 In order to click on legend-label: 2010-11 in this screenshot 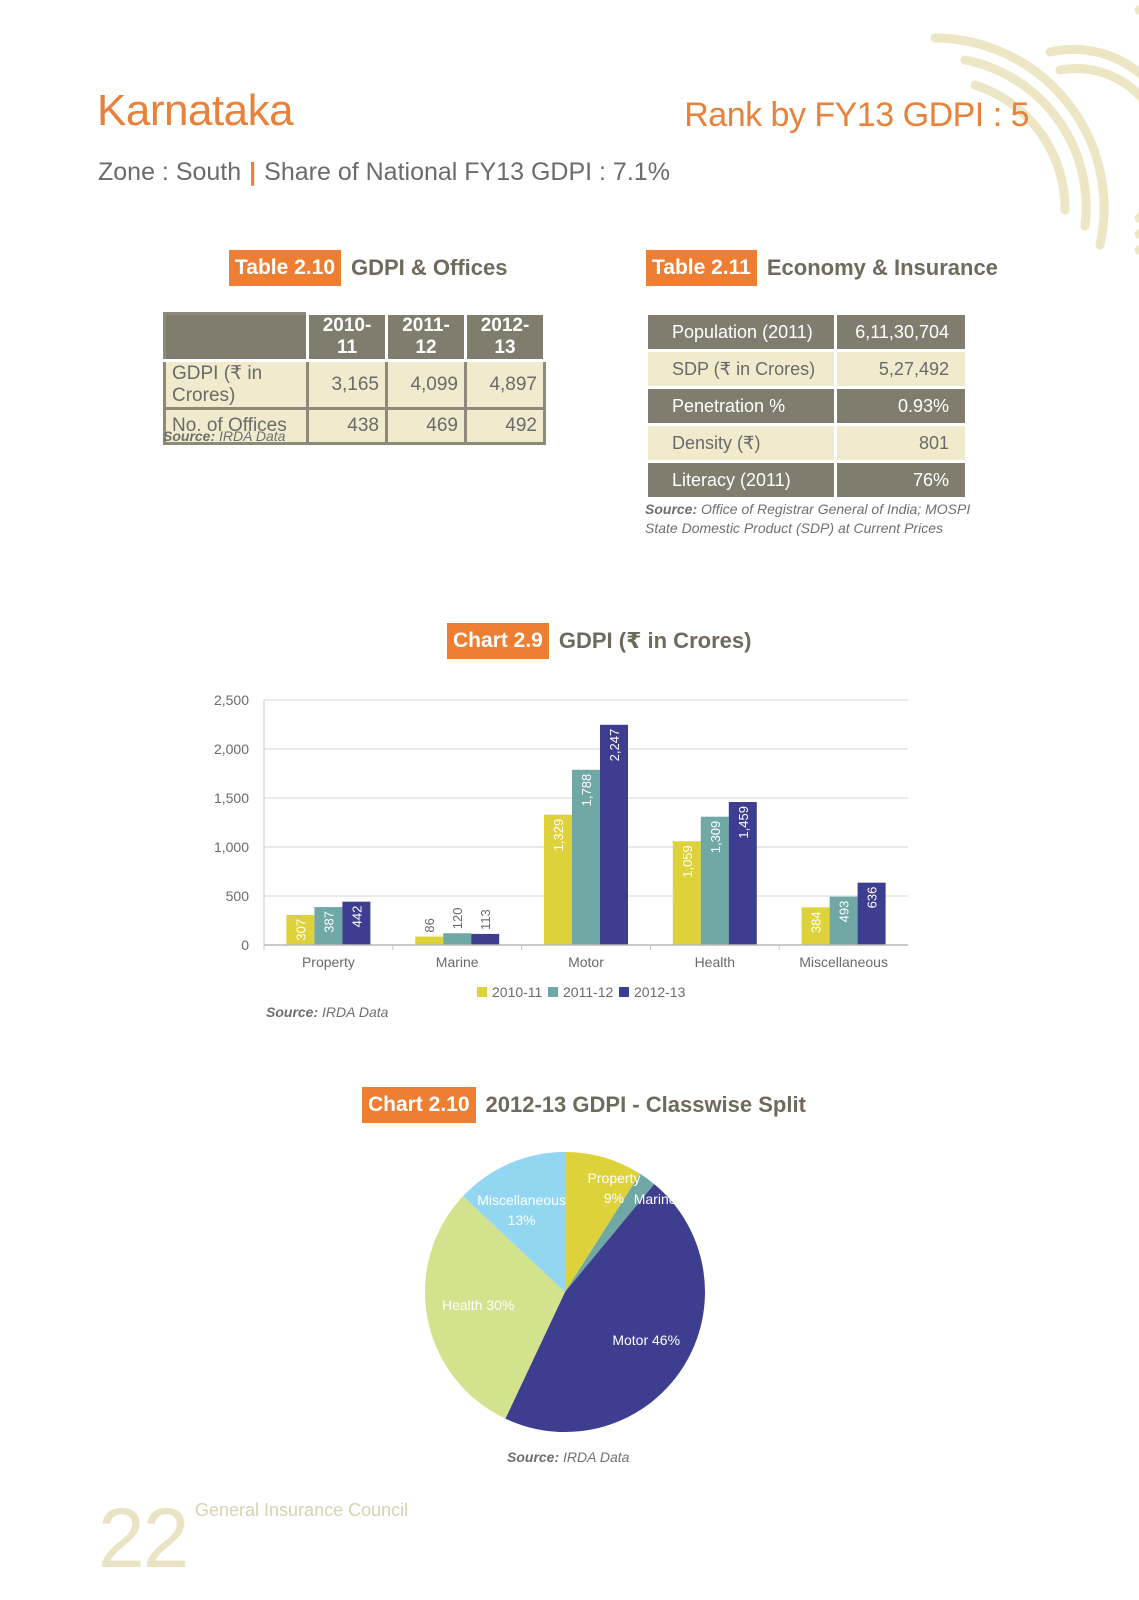, I will do `click(517, 992)`.